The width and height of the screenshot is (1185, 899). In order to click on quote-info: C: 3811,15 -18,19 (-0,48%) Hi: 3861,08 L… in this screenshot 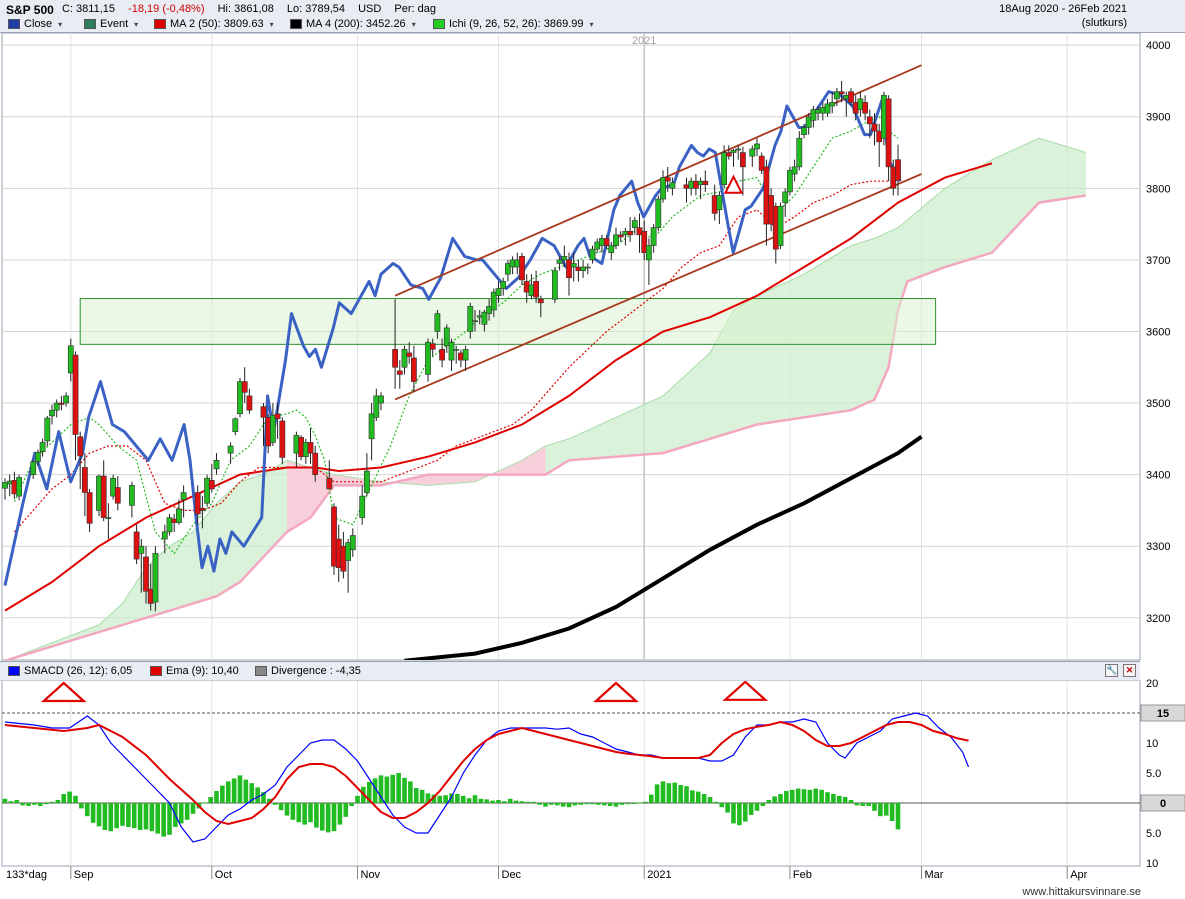, I will do `click(254, 9)`.